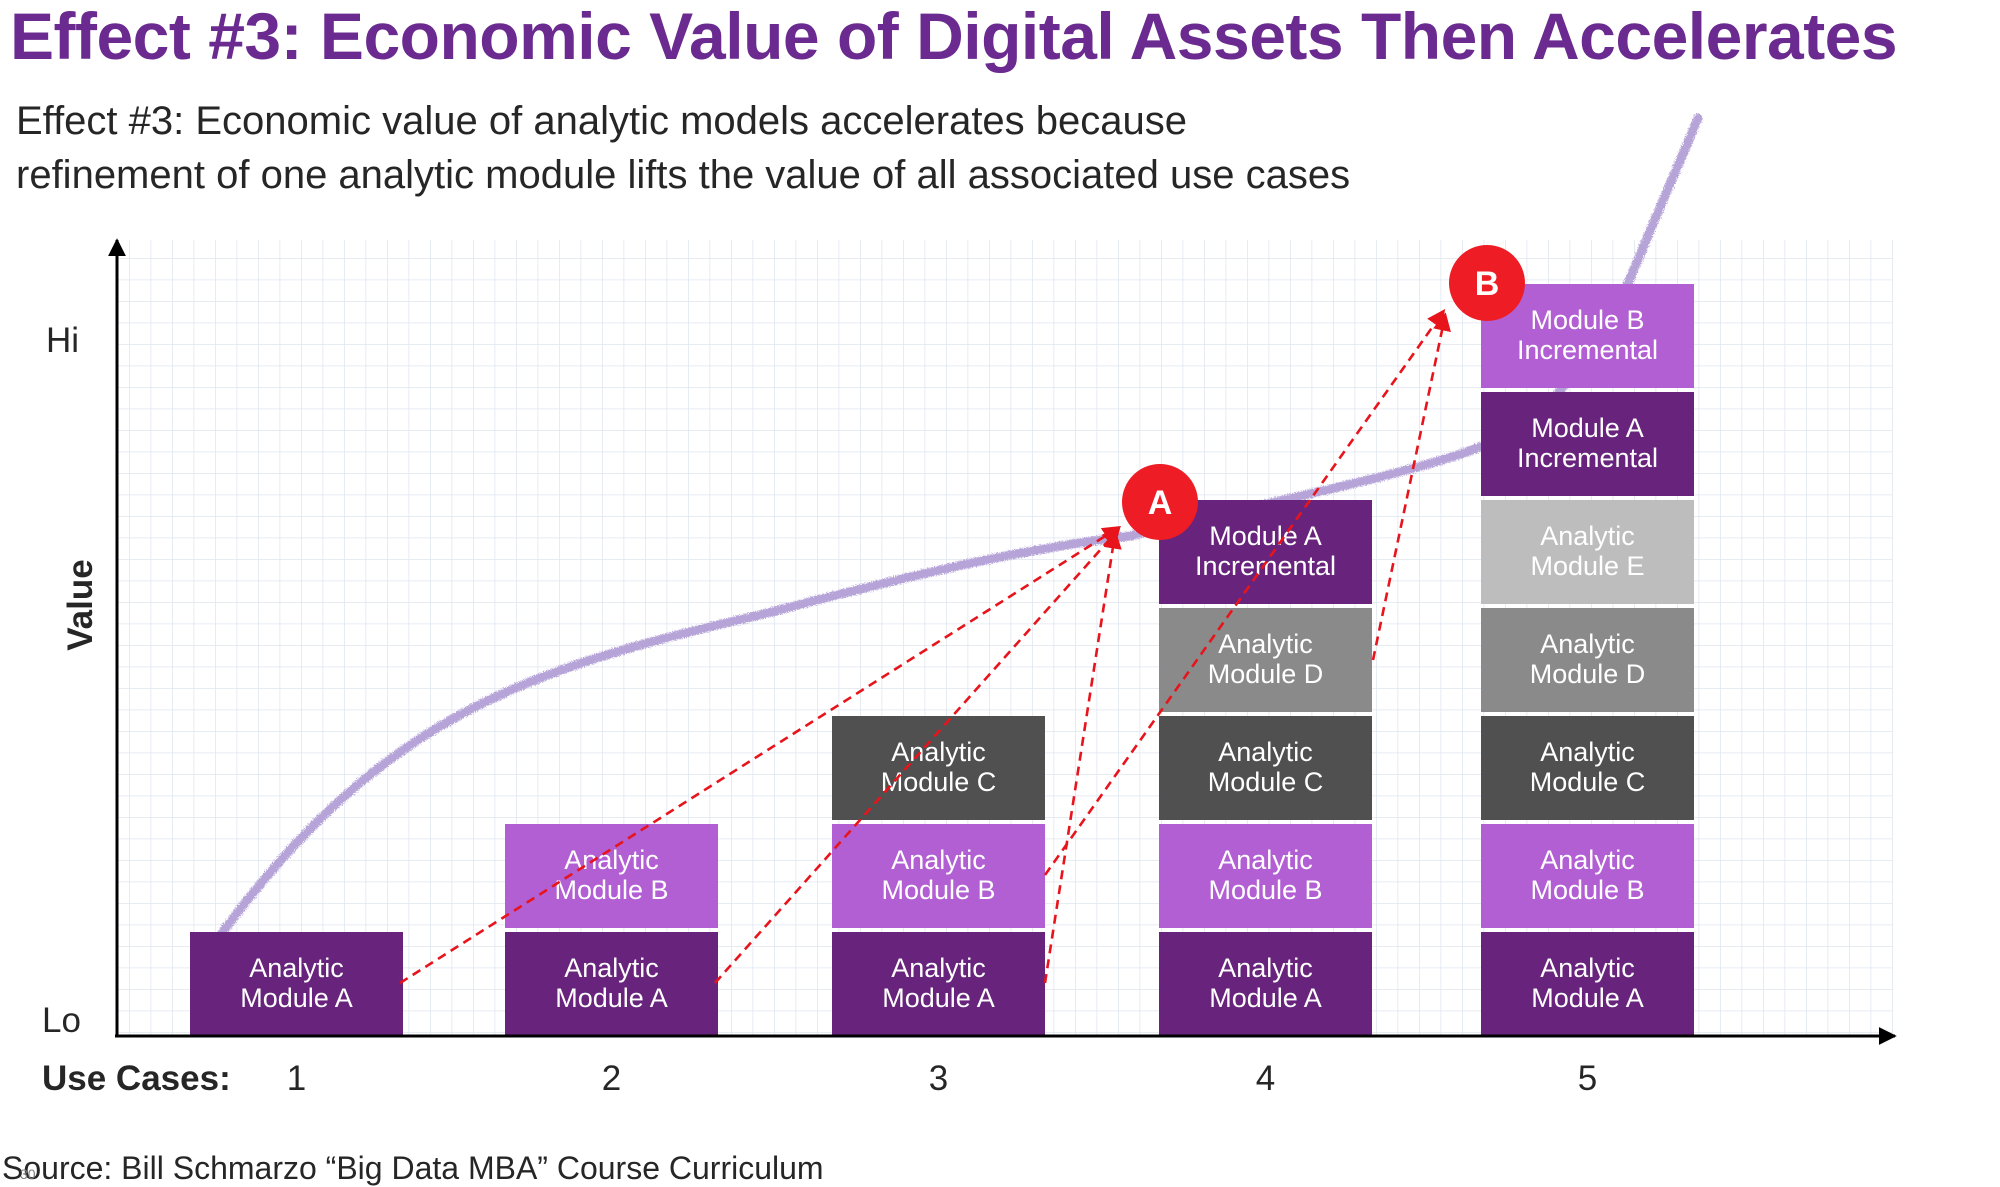  I want to click on module-b-incremental-label-line-1: Module B, so click(1587, 320).